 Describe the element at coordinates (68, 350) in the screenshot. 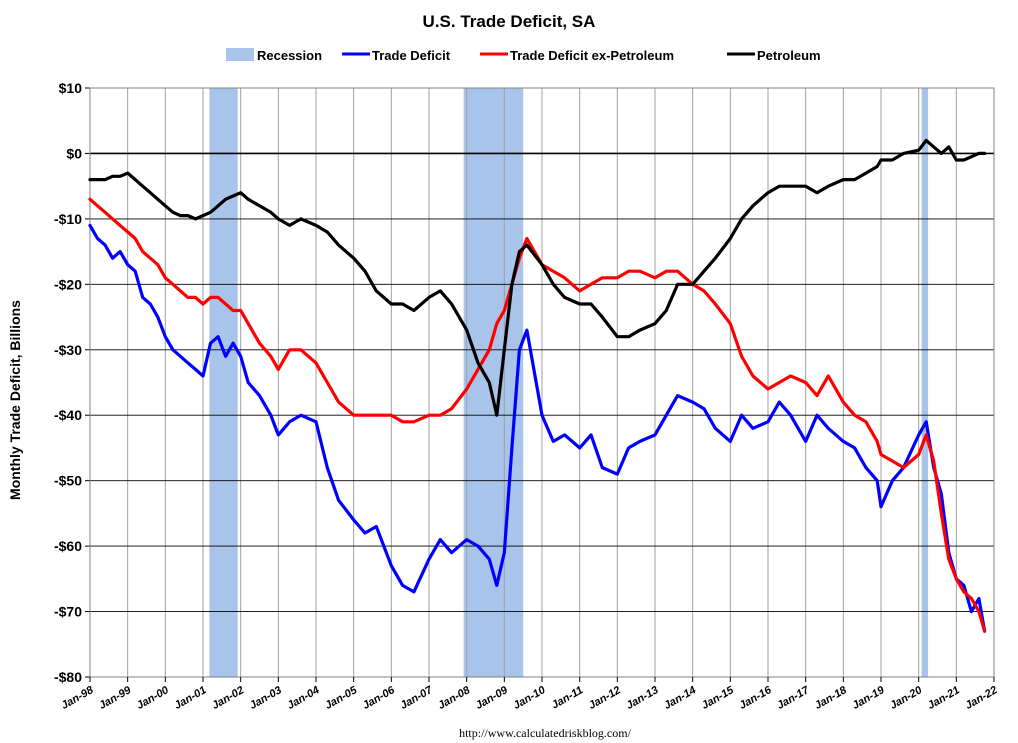

I see `y-tick-label-4: -$30` at that location.